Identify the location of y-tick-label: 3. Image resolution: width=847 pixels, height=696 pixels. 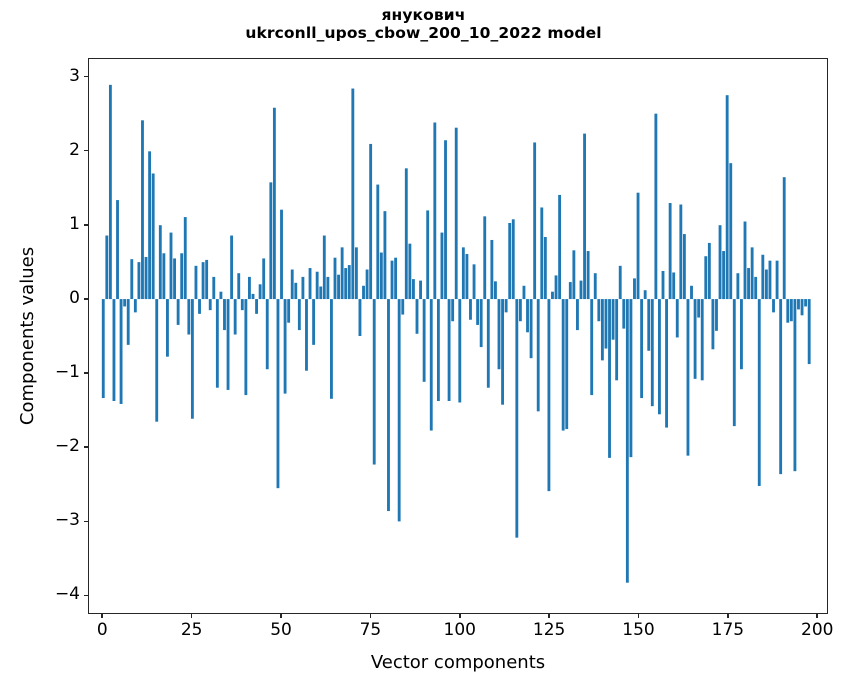
(74, 75).